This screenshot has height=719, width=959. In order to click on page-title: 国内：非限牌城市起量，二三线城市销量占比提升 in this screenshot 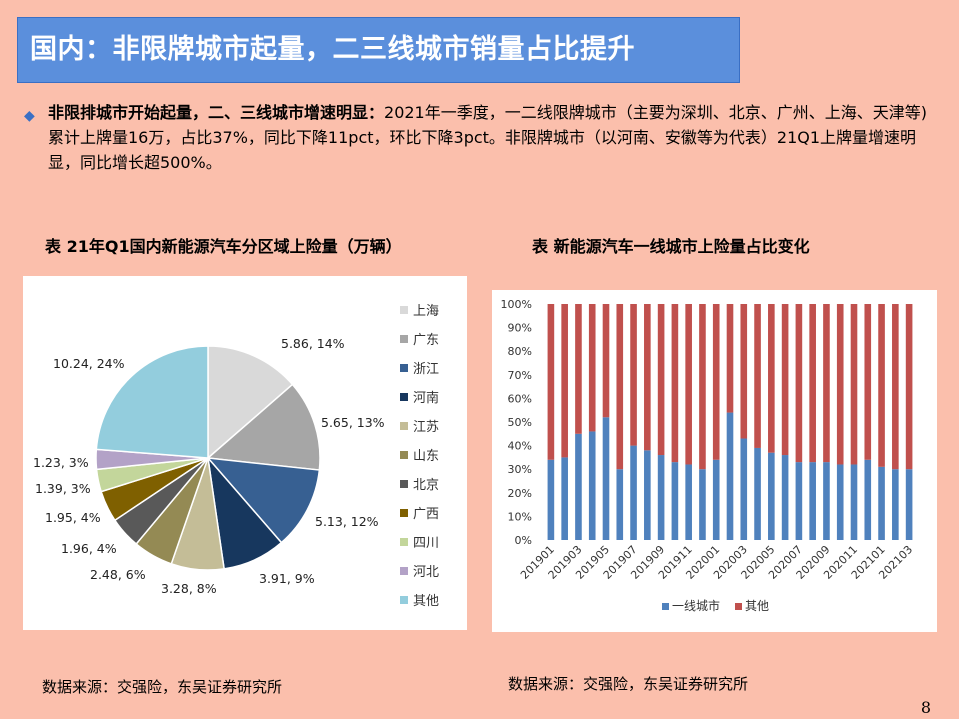, I will do `click(378, 50)`.